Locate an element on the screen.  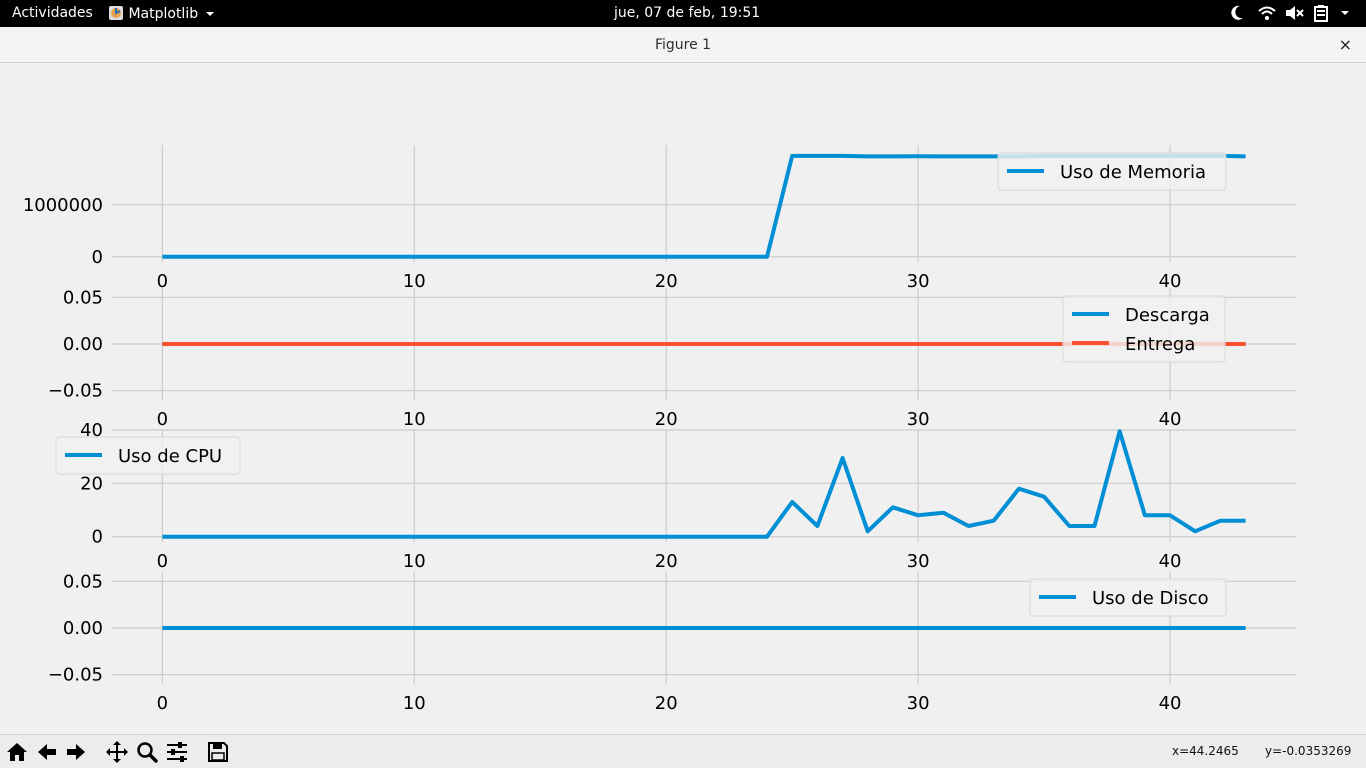
legend-label: Uso de Memoria is located at coordinates (1133, 172).